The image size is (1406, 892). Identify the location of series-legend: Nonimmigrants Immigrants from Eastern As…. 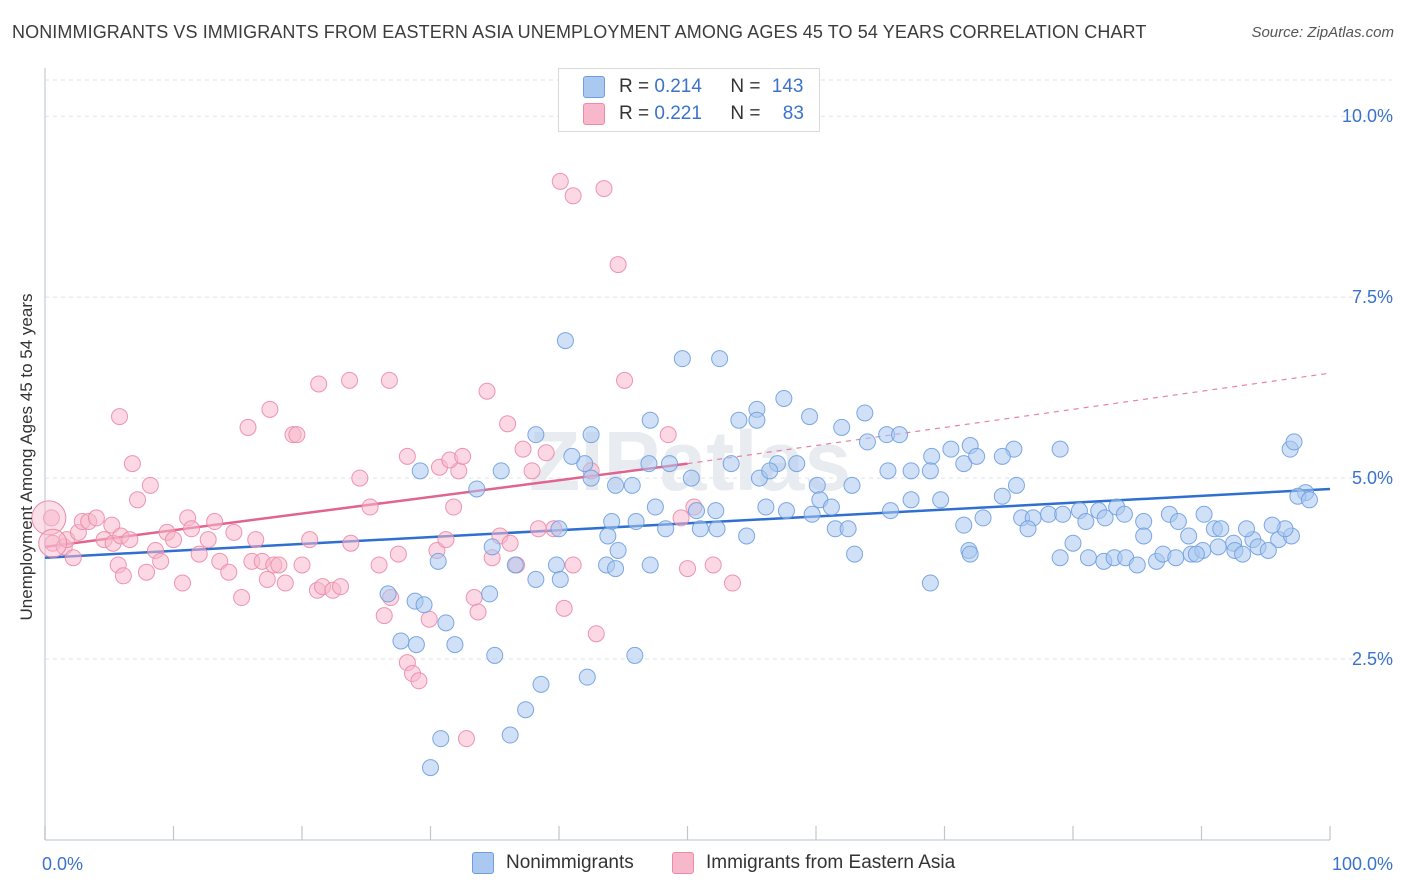
(703, 864).